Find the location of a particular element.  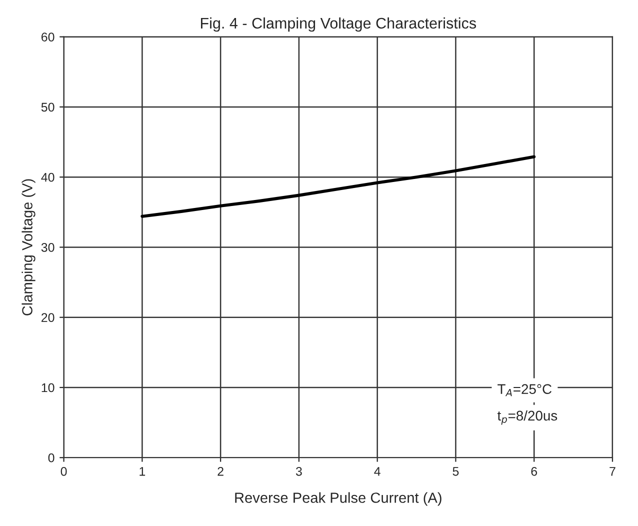

annotation: t$_{p}$=8/20us is located at coordinates (527, 417).